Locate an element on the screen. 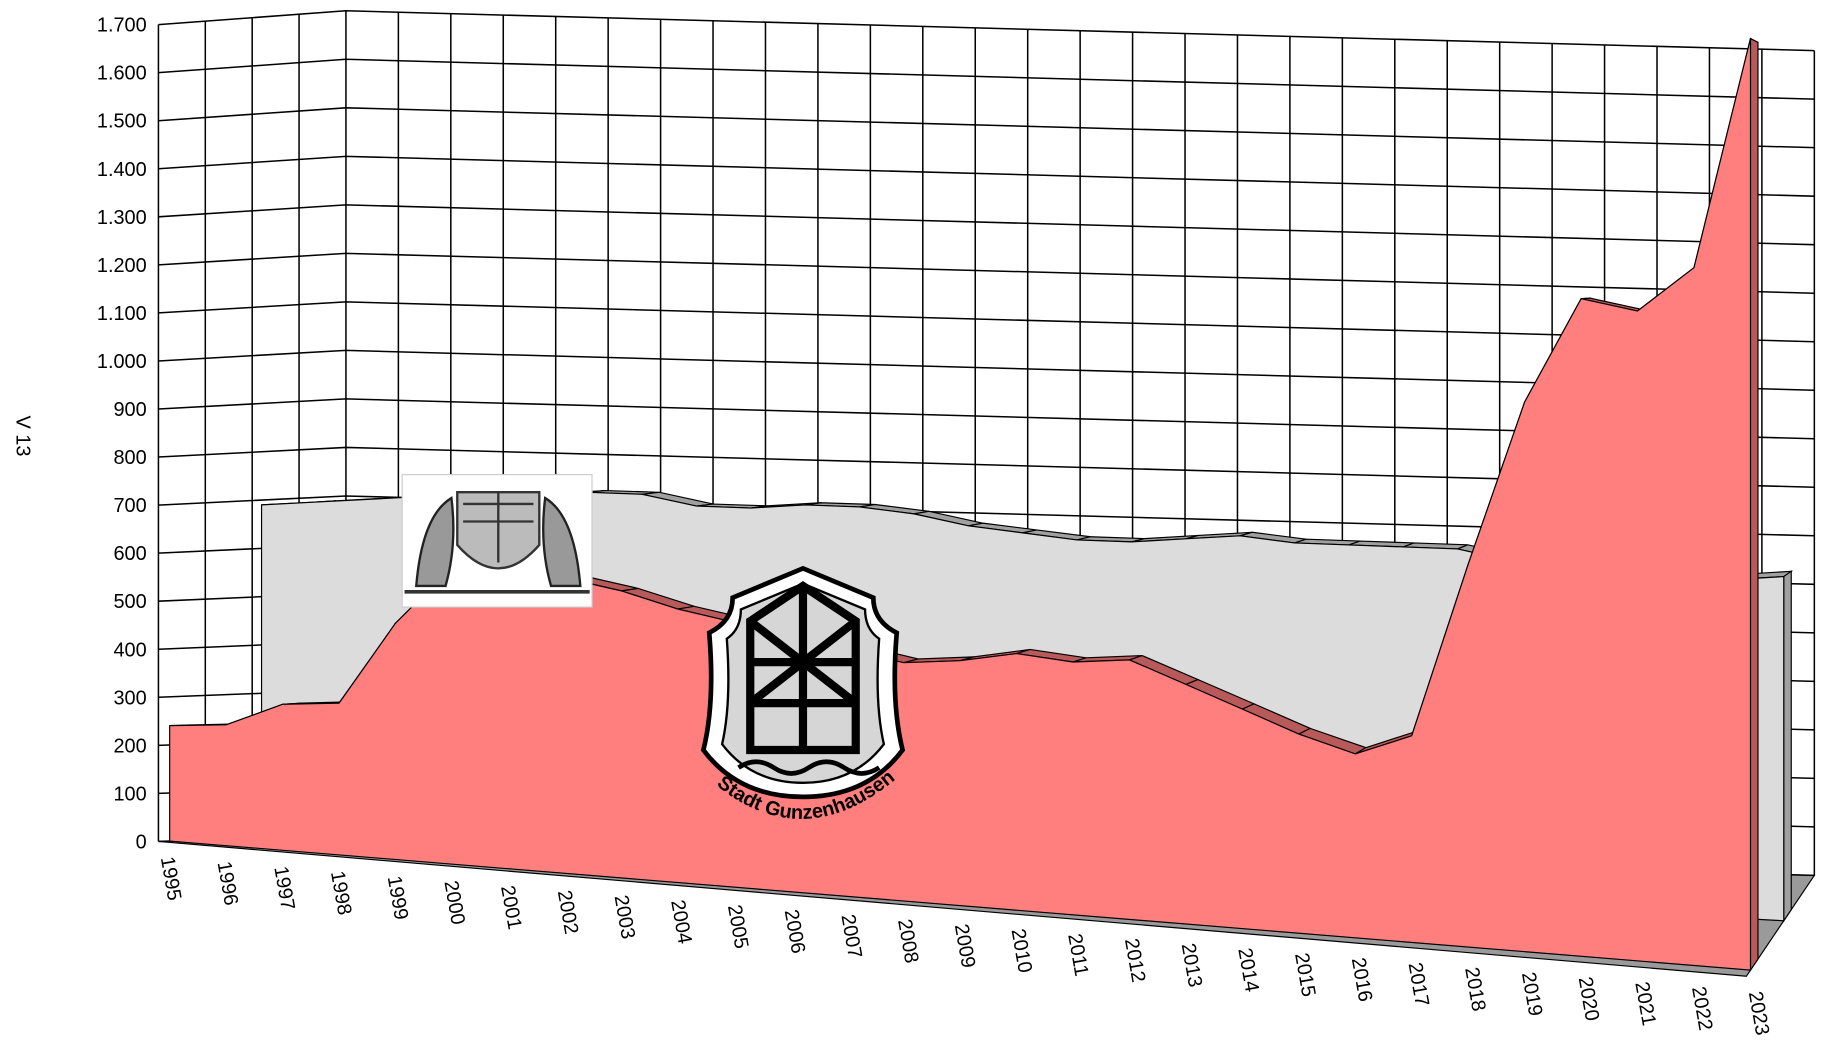 The height and width of the screenshot is (1043, 1838). gunzenhausen-crest: Stadt Gunzenhausen is located at coordinates (803, 694).